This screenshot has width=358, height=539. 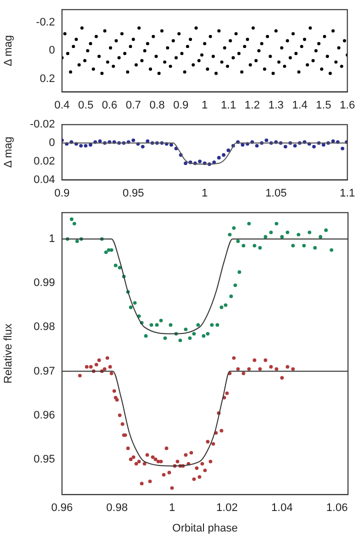 I want to click on y-tick-label: 0.98, so click(x=44, y=327).